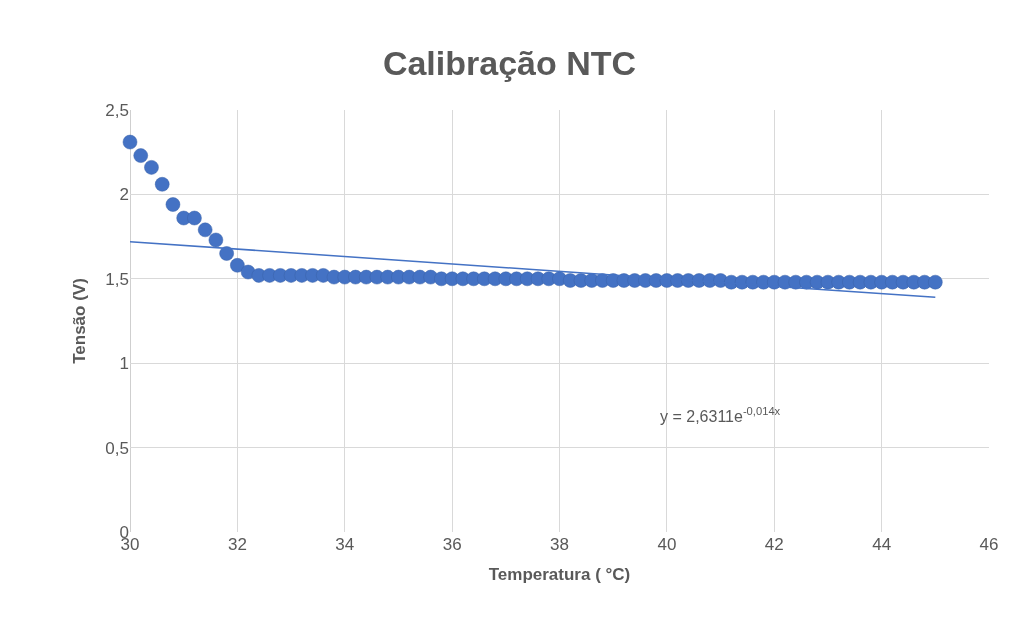 The height and width of the screenshot is (637, 1019). I want to click on x-tick-label: 44, so click(882, 544).